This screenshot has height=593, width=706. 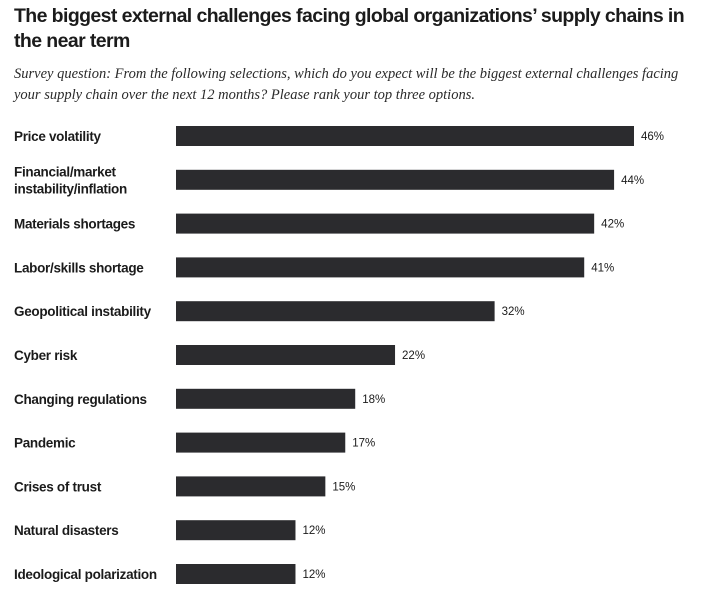 I want to click on value-label: 32%, so click(x=513, y=312).